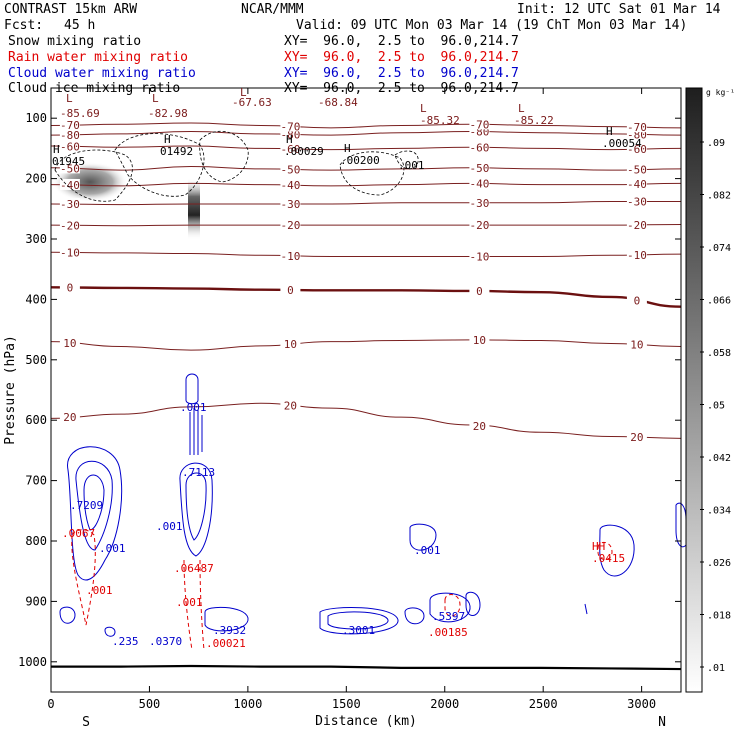 The image size is (740, 740). What do you see at coordinates (247, 704) in the screenshot?
I see `x-tick-label: 1000` at bounding box center [247, 704].